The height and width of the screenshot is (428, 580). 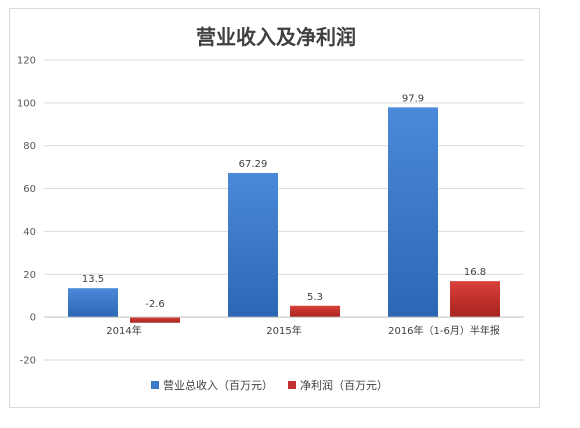 What do you see at coordinates (26, 61) in the screenshot?
I see `y-tick-label: 120` at bounding box center [26, 61].